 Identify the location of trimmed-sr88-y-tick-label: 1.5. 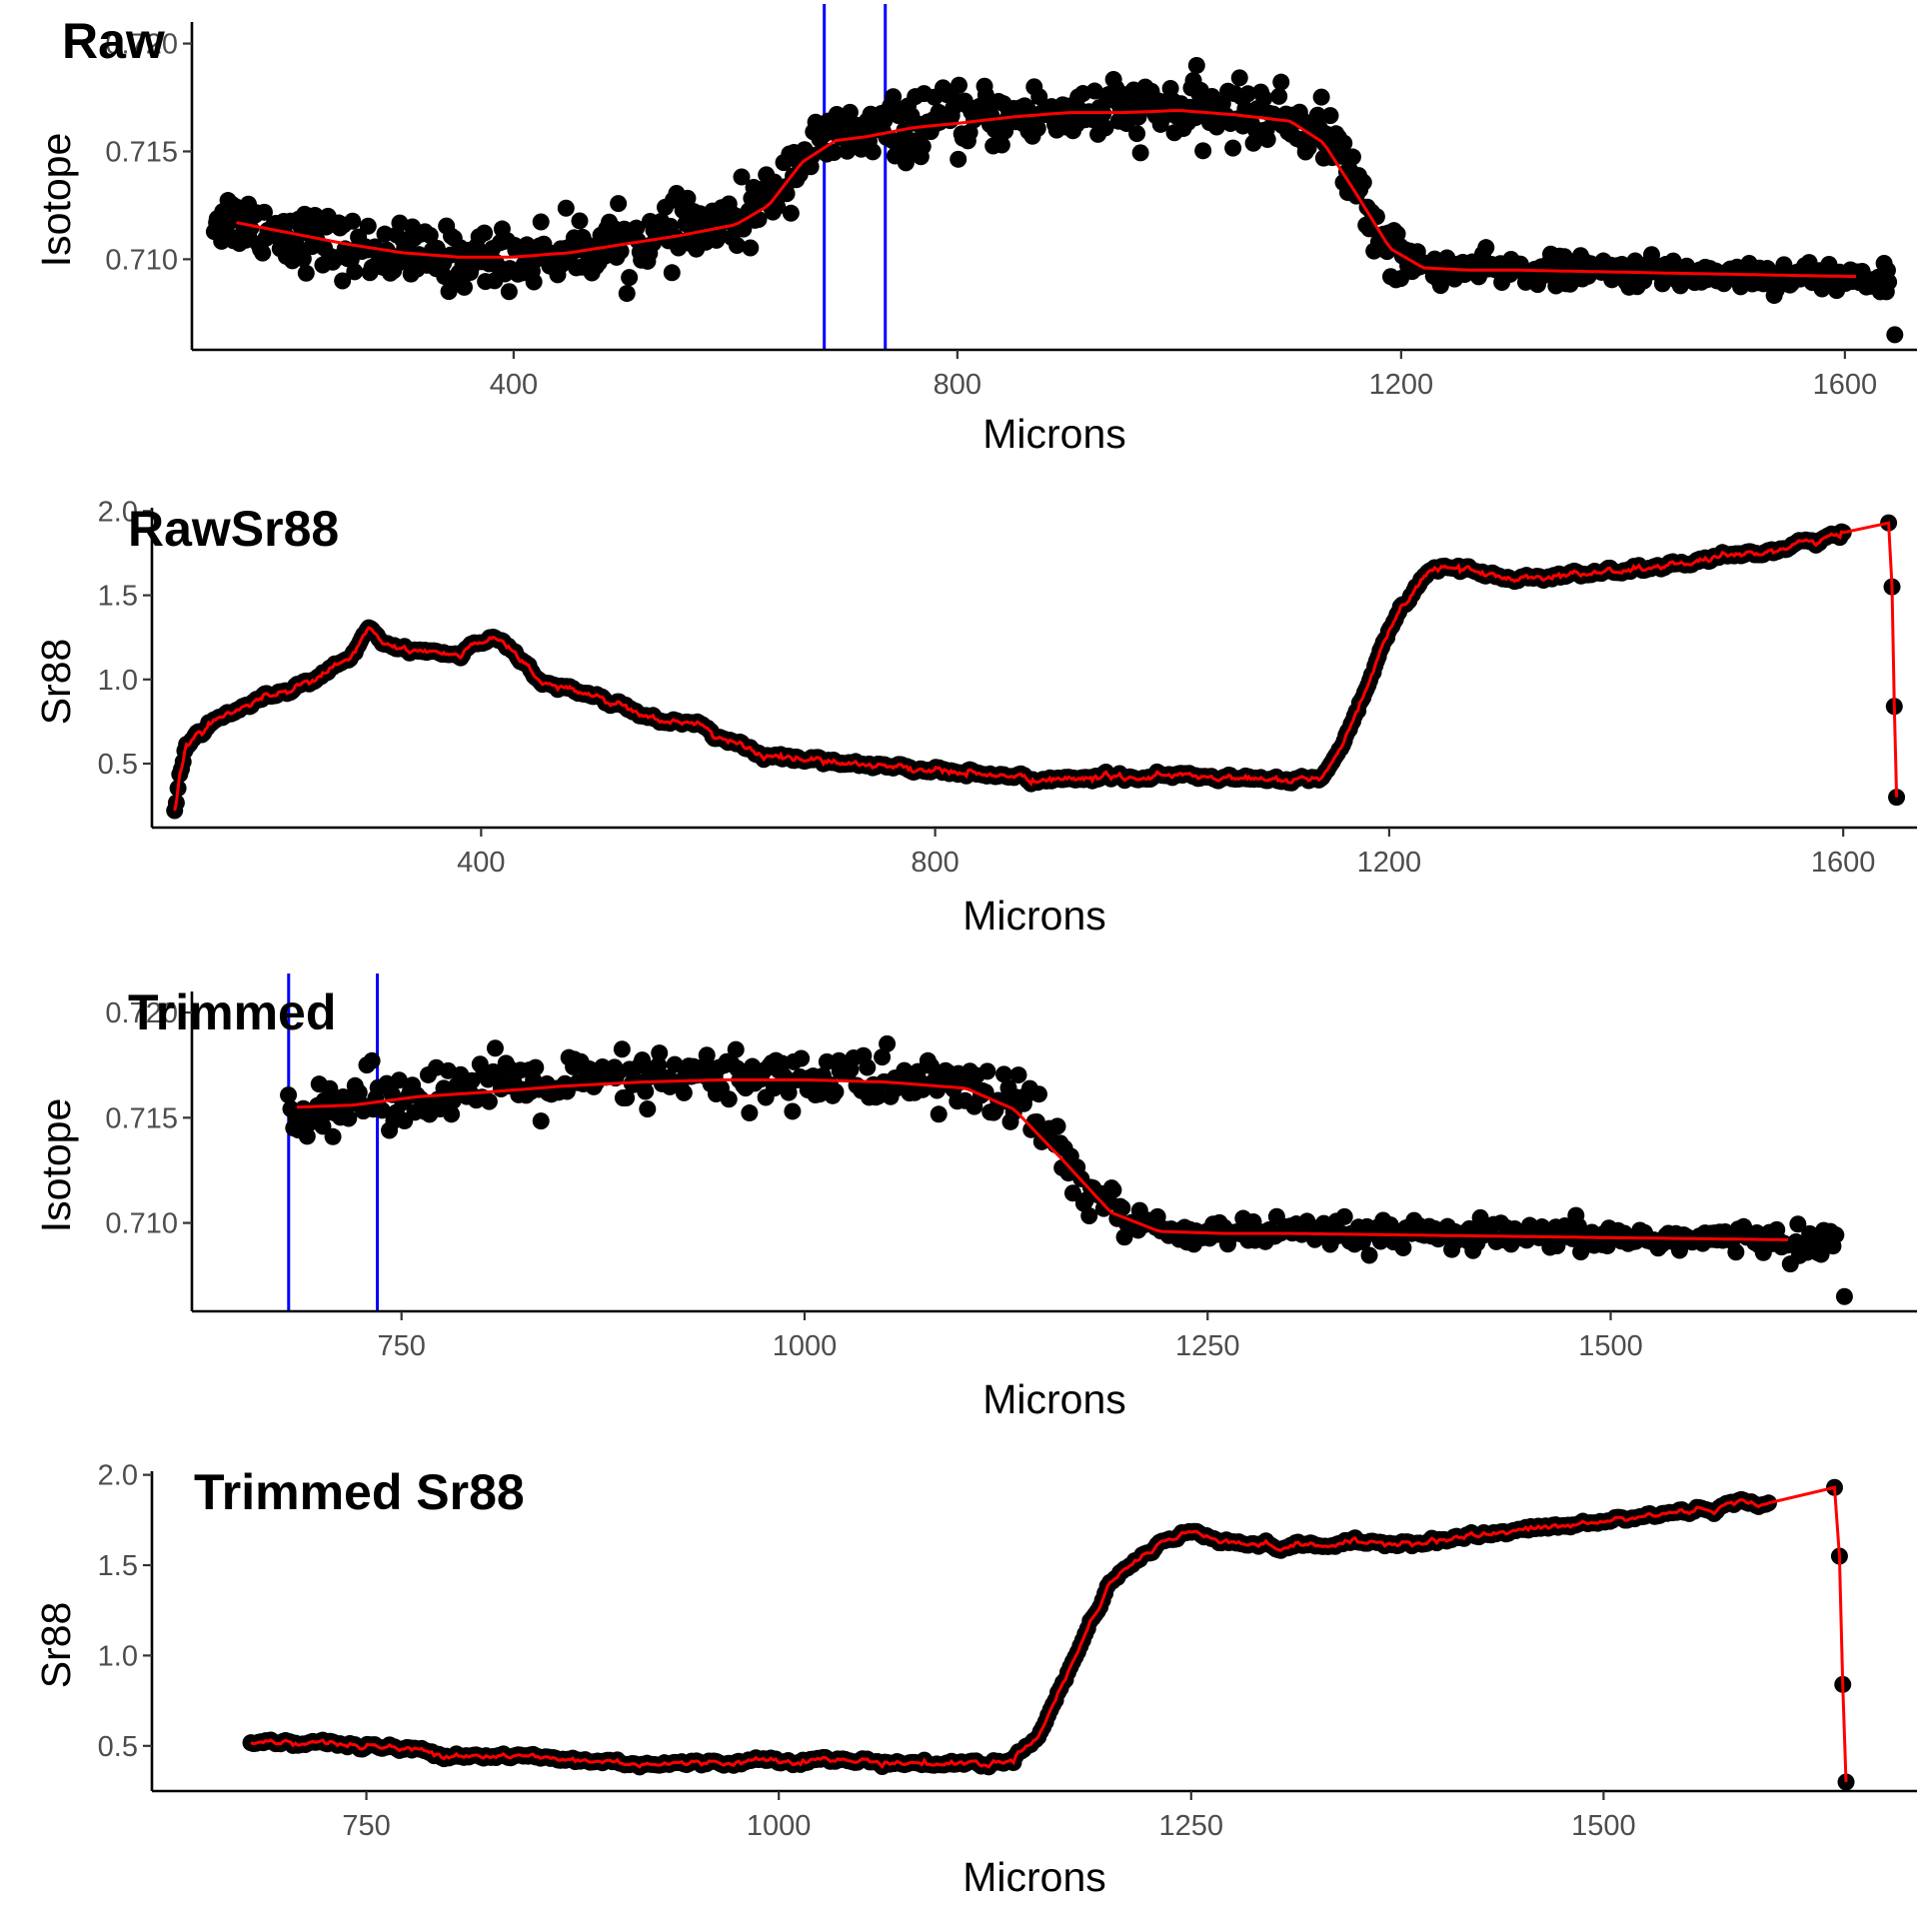
(118, 1566).